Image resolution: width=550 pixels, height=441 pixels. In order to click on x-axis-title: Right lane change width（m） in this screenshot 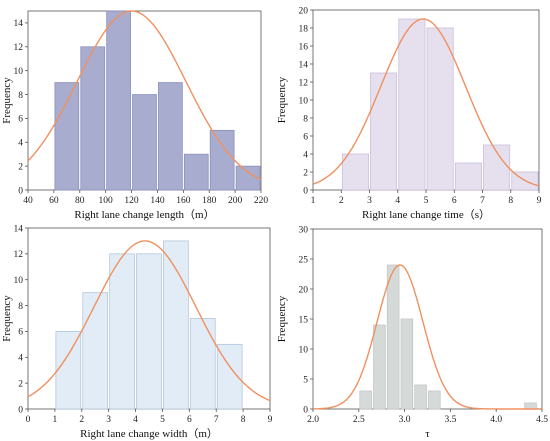, I will do `click(149, 433)`.